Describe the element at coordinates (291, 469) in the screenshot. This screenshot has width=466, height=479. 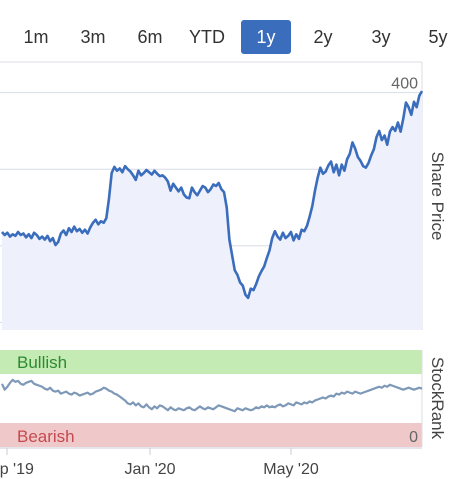
I see `x-axis-tick-label: May '20` at that location.